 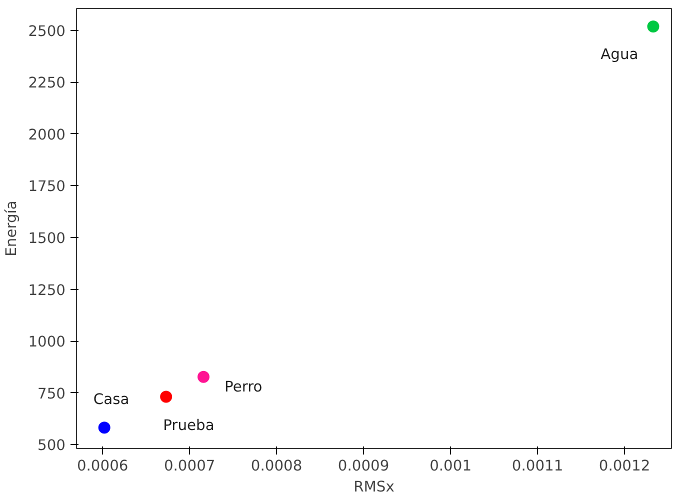 I want to click on x-tick-label: 0.0009, so click(x=364, y=466).